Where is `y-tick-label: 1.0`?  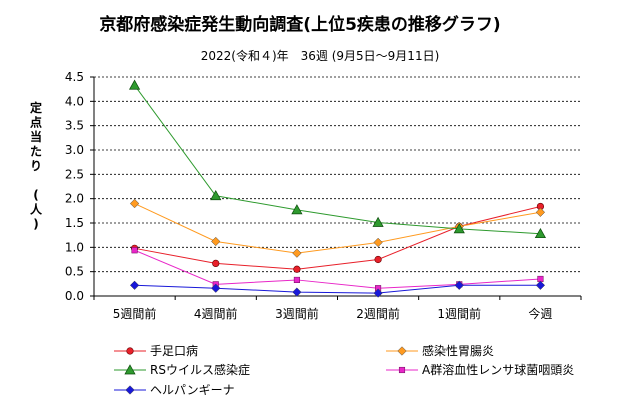
y-tick-label: 1.0 is located at coordinates (74, 247).